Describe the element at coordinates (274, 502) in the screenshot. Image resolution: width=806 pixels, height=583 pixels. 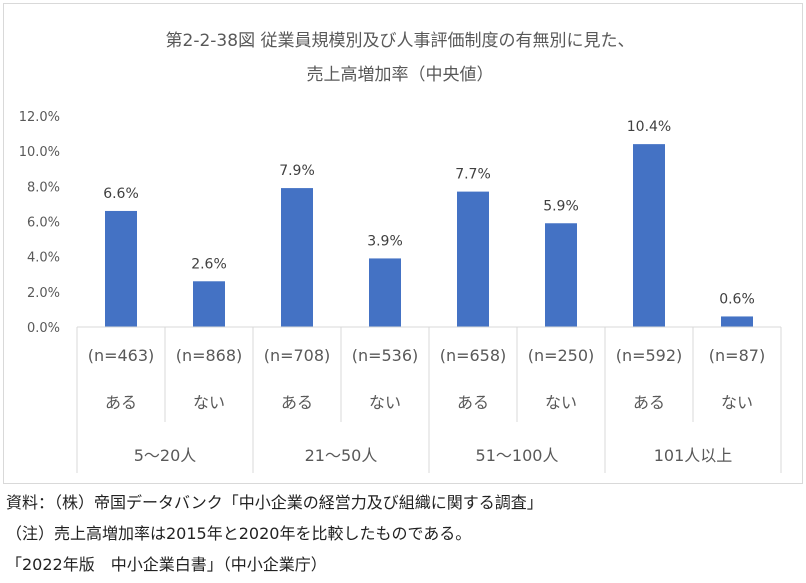
I see `source-note: 資料：（株）帝国データバンク「中小企業の経営力及び組織に関する調査」` at that location.